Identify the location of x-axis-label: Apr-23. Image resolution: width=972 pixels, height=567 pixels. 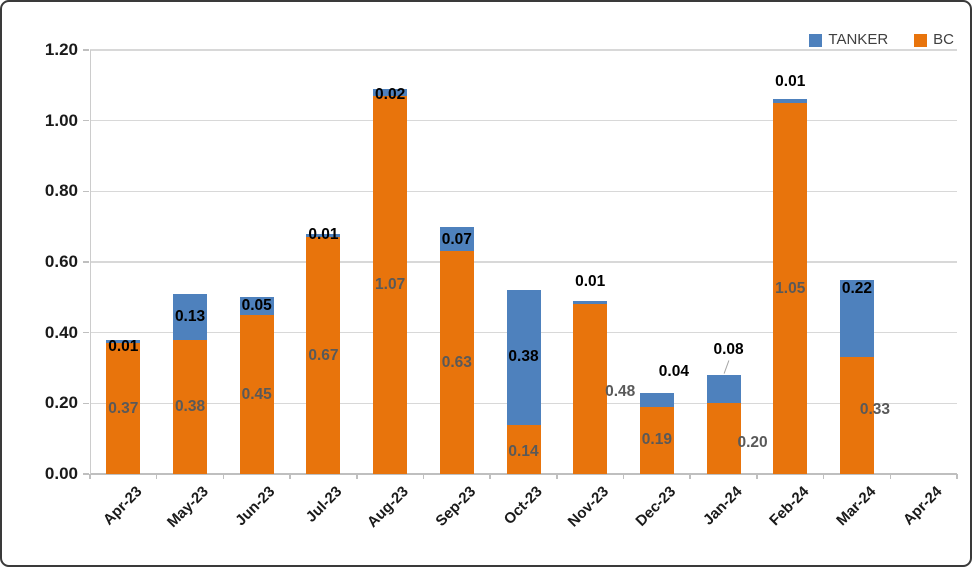
(122, 506).